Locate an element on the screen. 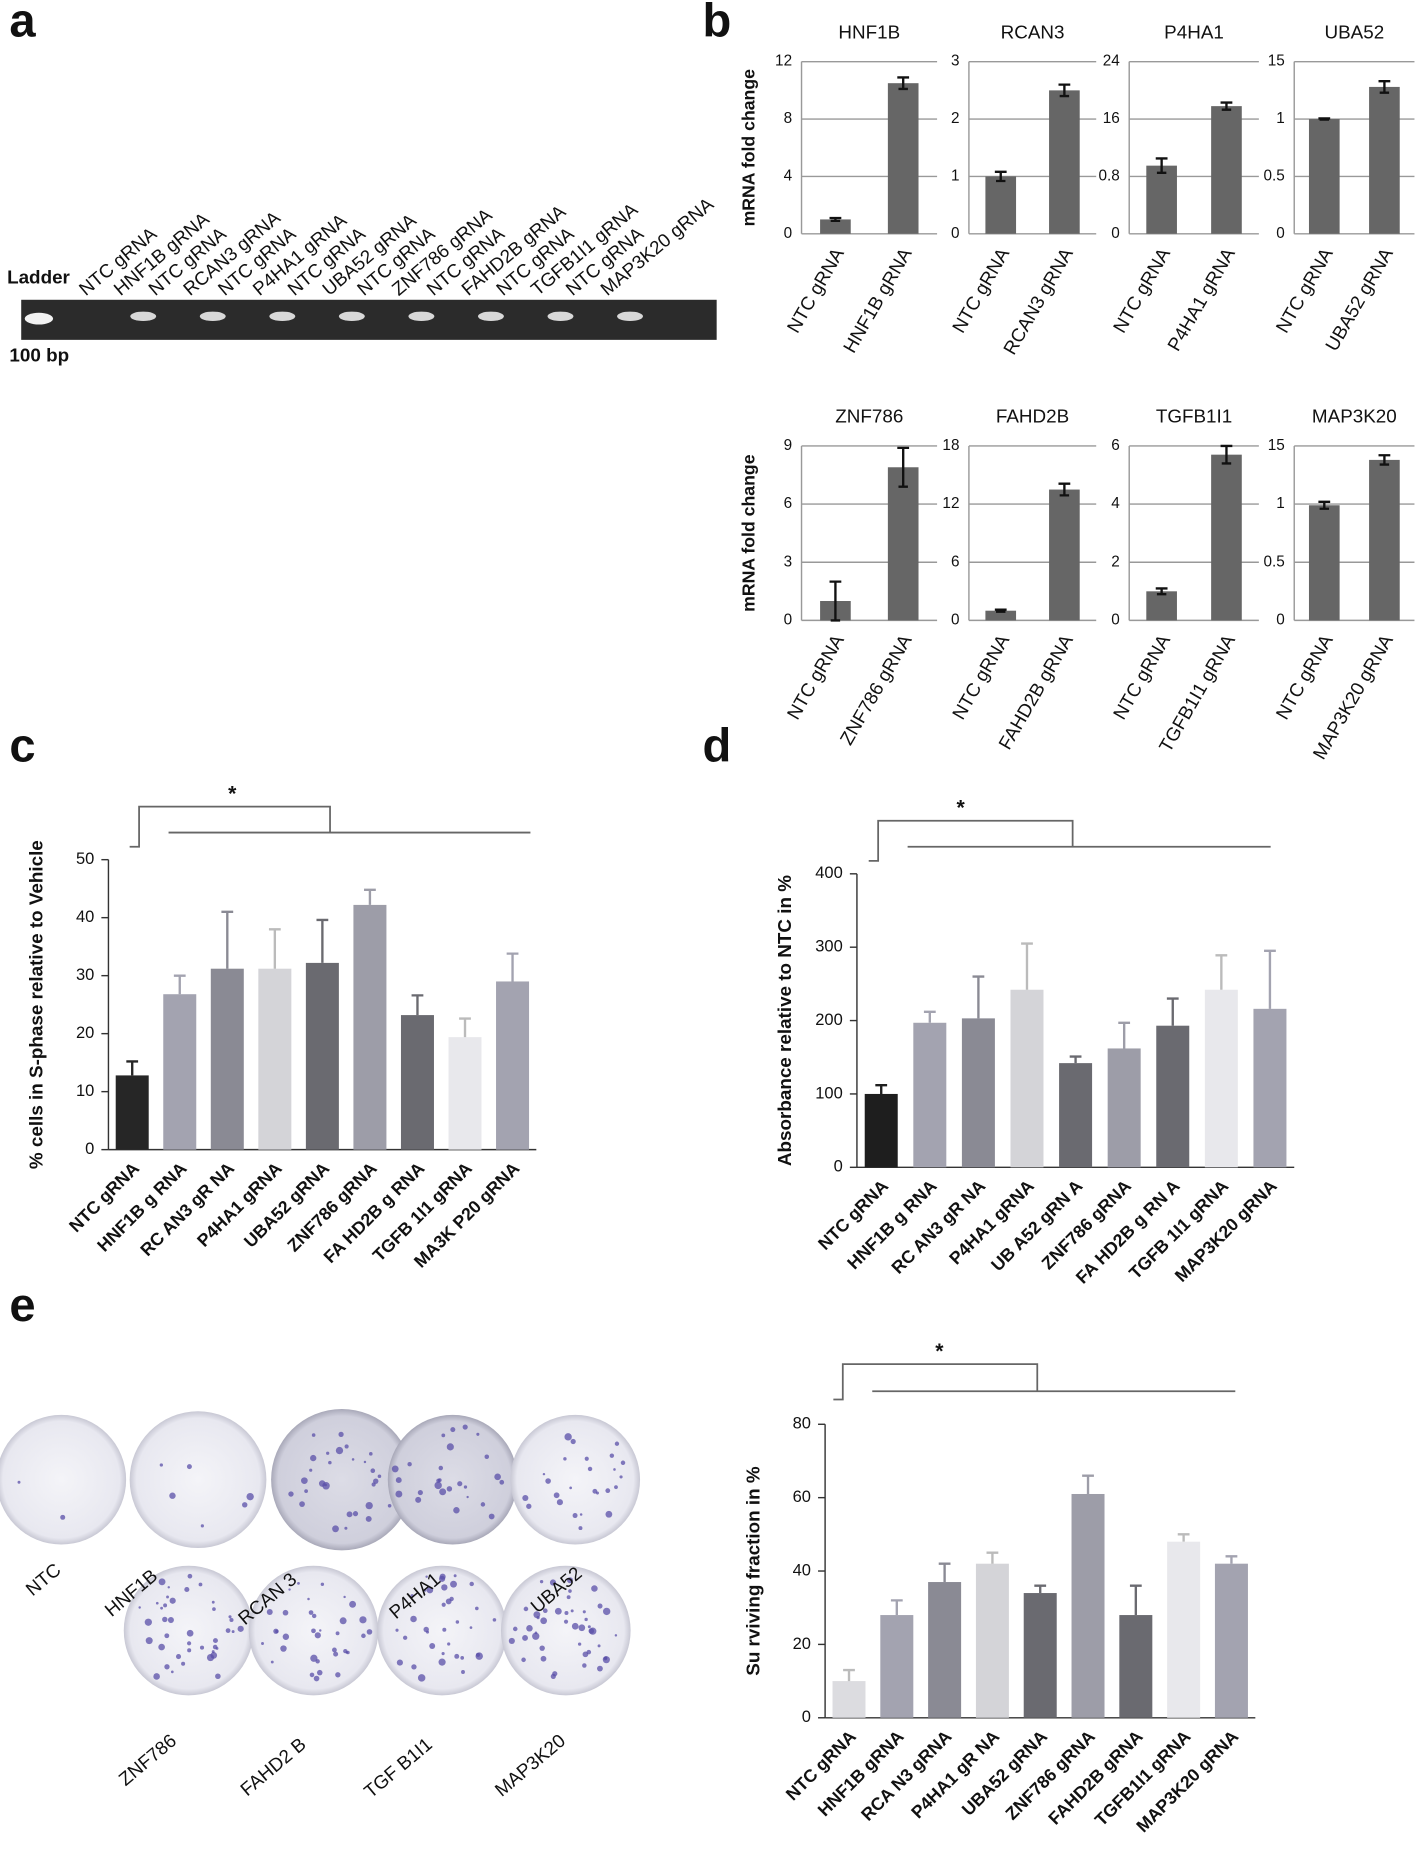 The height and width of the screenshot is (1849, 1418). y-tick-label: 0 is located at coordinates (788, 233).